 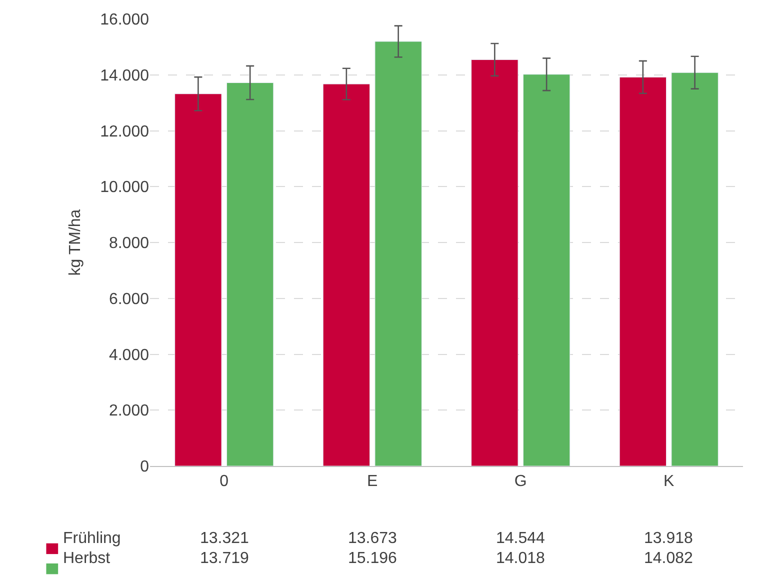 What do you see at coordinates (224, 481) in the screenshot?
I see `x-tick-label: 0` at bounding box center [224, 481].